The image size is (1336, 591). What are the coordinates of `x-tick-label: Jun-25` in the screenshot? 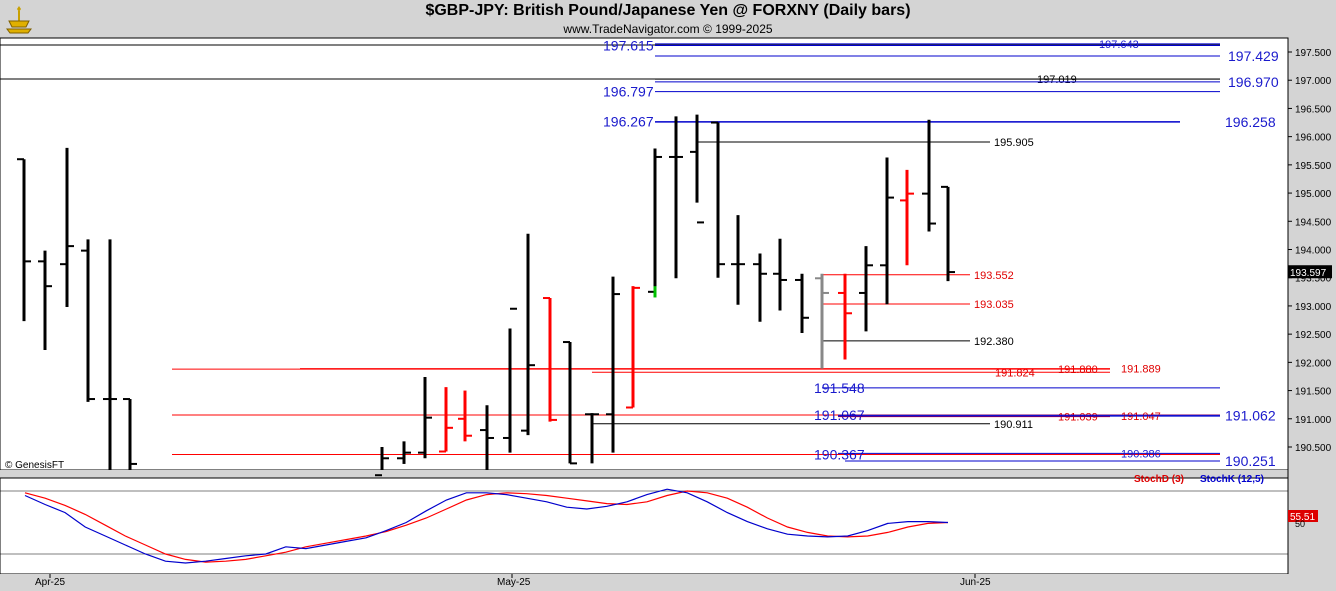 It's located at (975, 582).